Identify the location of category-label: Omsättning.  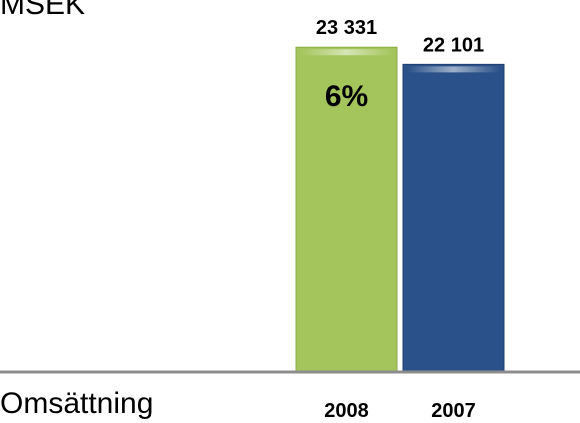
(77, 403).